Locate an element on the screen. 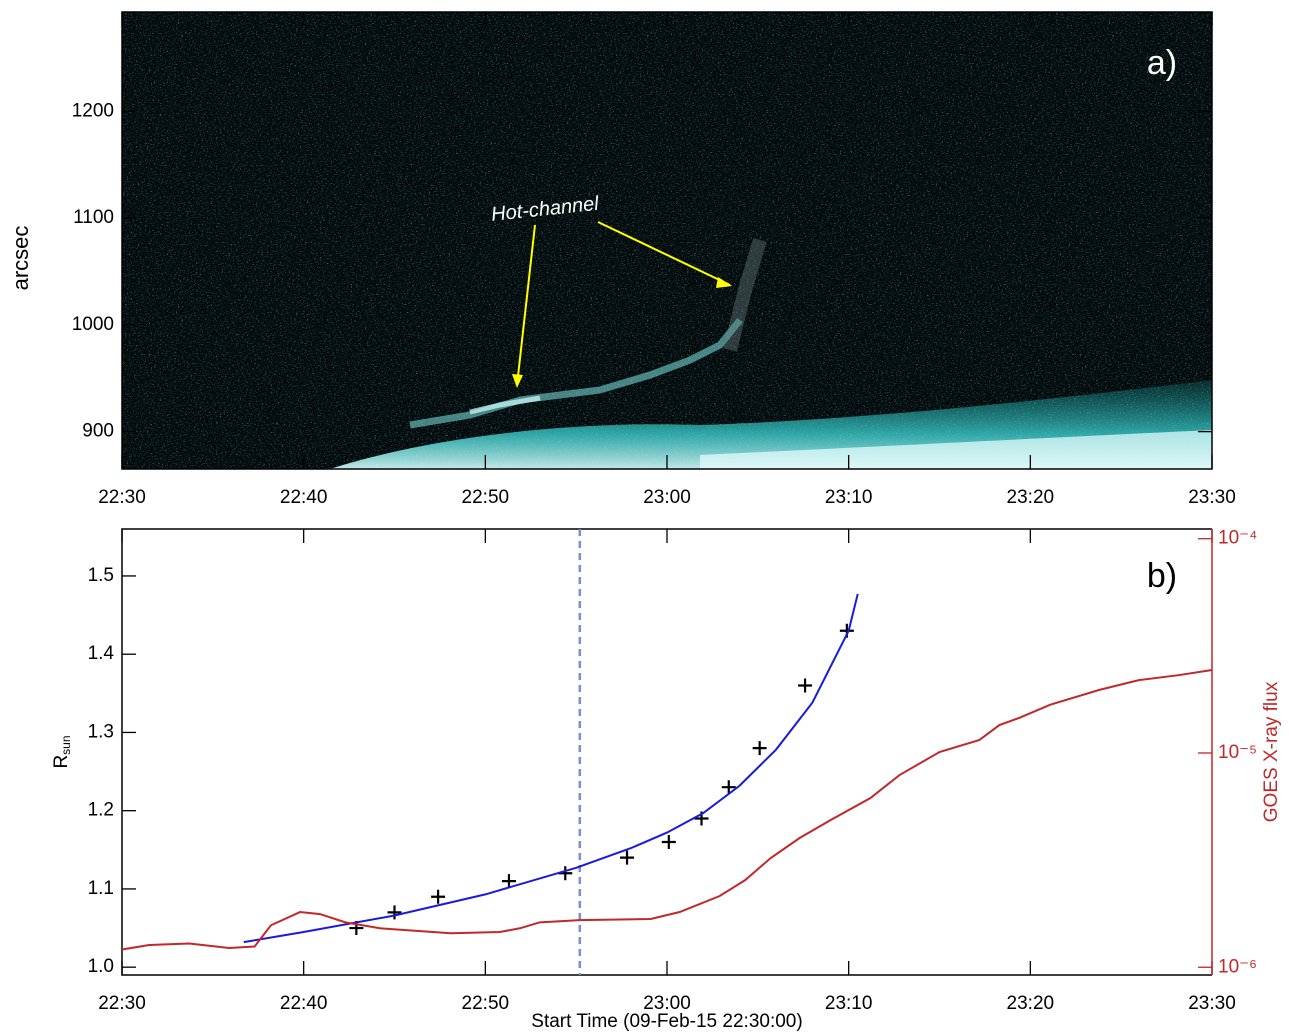 This screenshot has height=1036, width=1289. y-tick-label: 1.4 is located at coordinates (101, 653).